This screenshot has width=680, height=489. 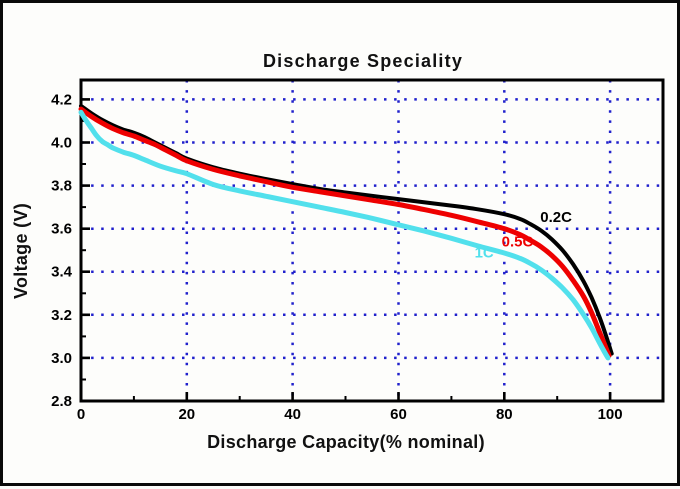 What do you see at coordinates (21, 251) in the screenshot?
I see `y-axis-label: Voltage (V)` at bounding box center [21, 251].